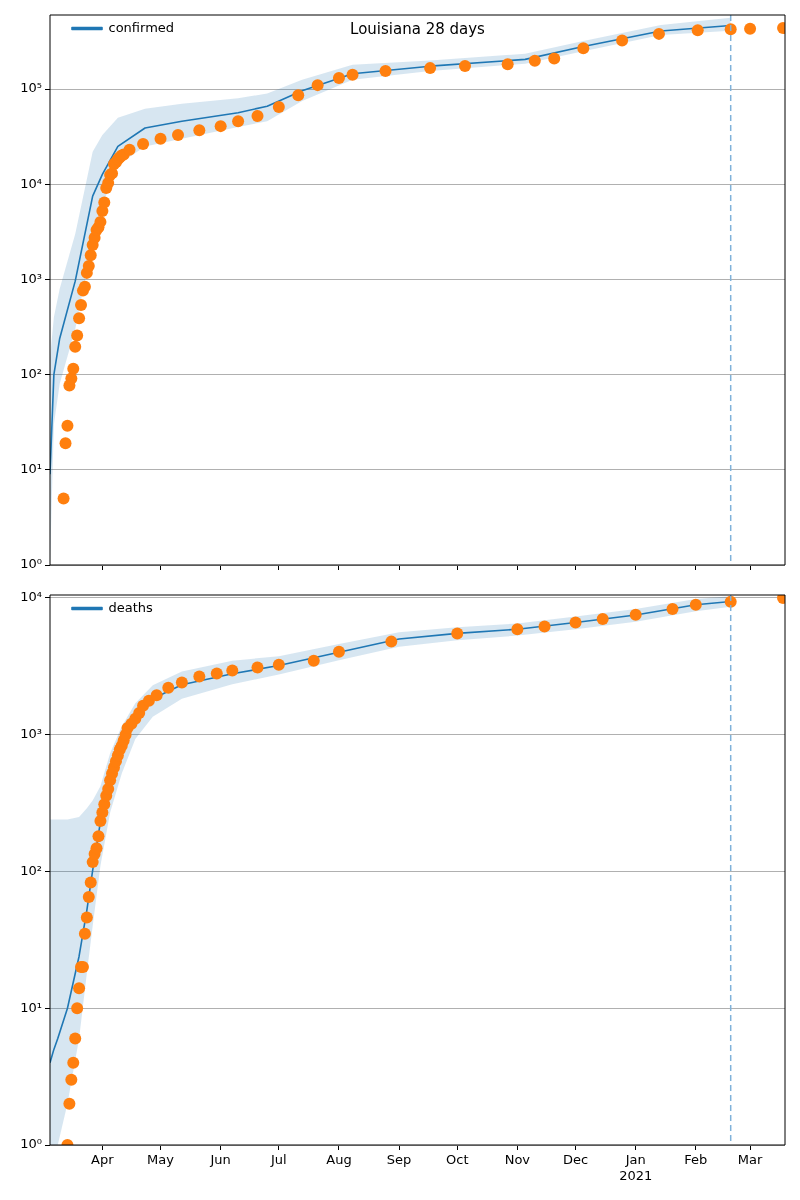 The height and width of the screenshot is (1200, 800). What do you see at coordinates (696, 1160) in the screenshot?
I see `x-tick-label: Feb` at bounding box center [696, 1160].